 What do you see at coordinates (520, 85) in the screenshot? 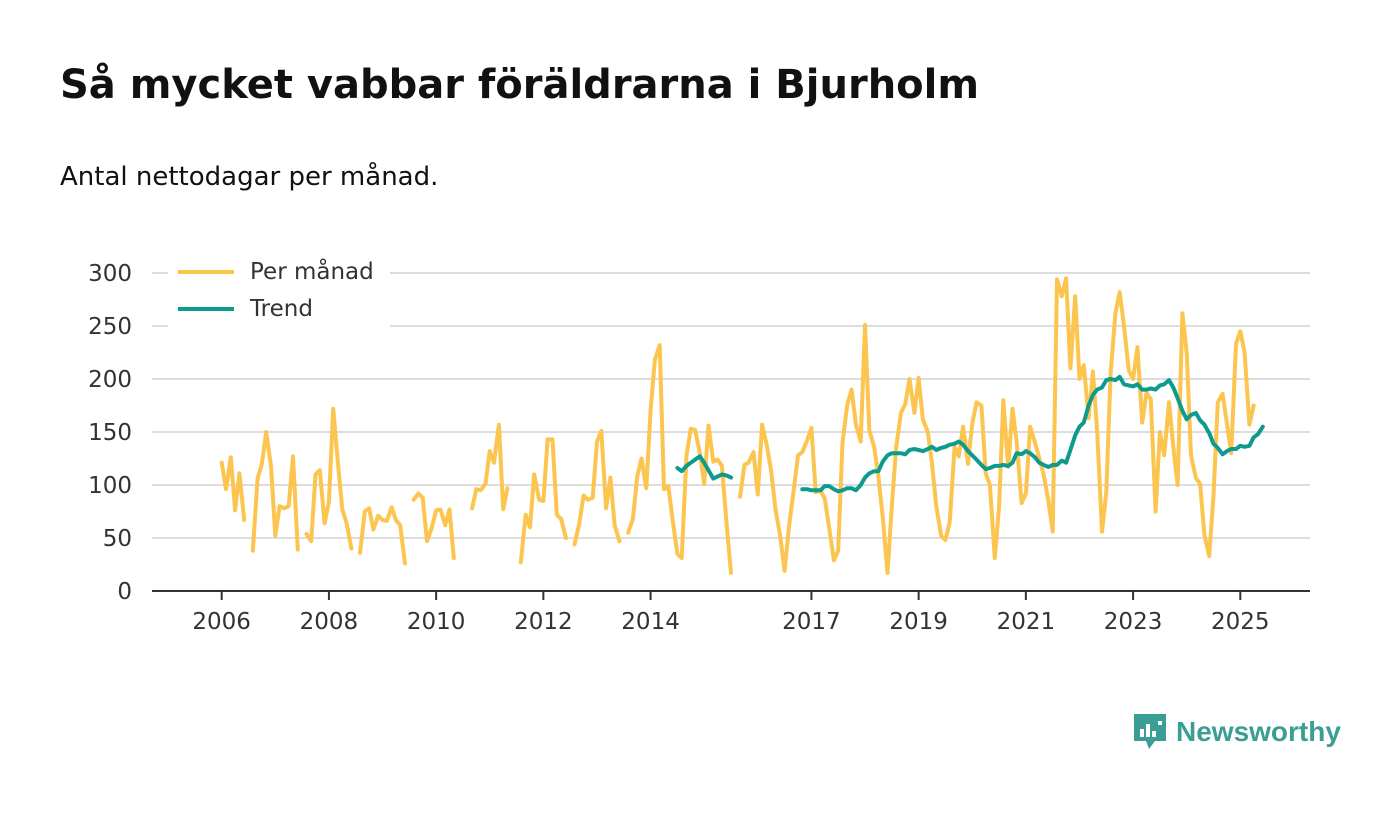
I see `chart-title: Så mycket vabbar föräldrarna i Bjurholm` at bounding box center [520, 85].